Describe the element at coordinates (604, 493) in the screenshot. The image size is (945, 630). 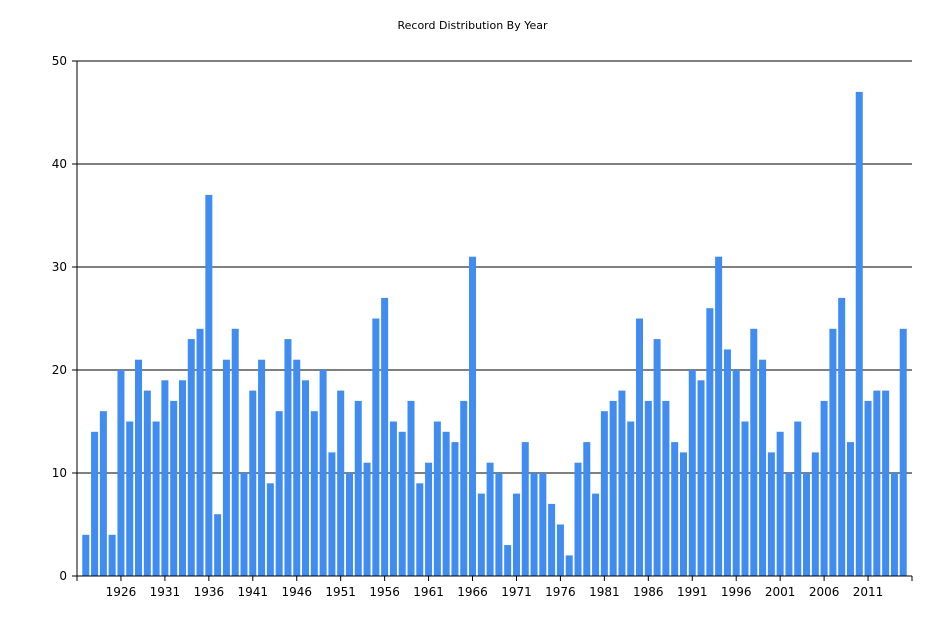
I see `bar-1981` at that location.